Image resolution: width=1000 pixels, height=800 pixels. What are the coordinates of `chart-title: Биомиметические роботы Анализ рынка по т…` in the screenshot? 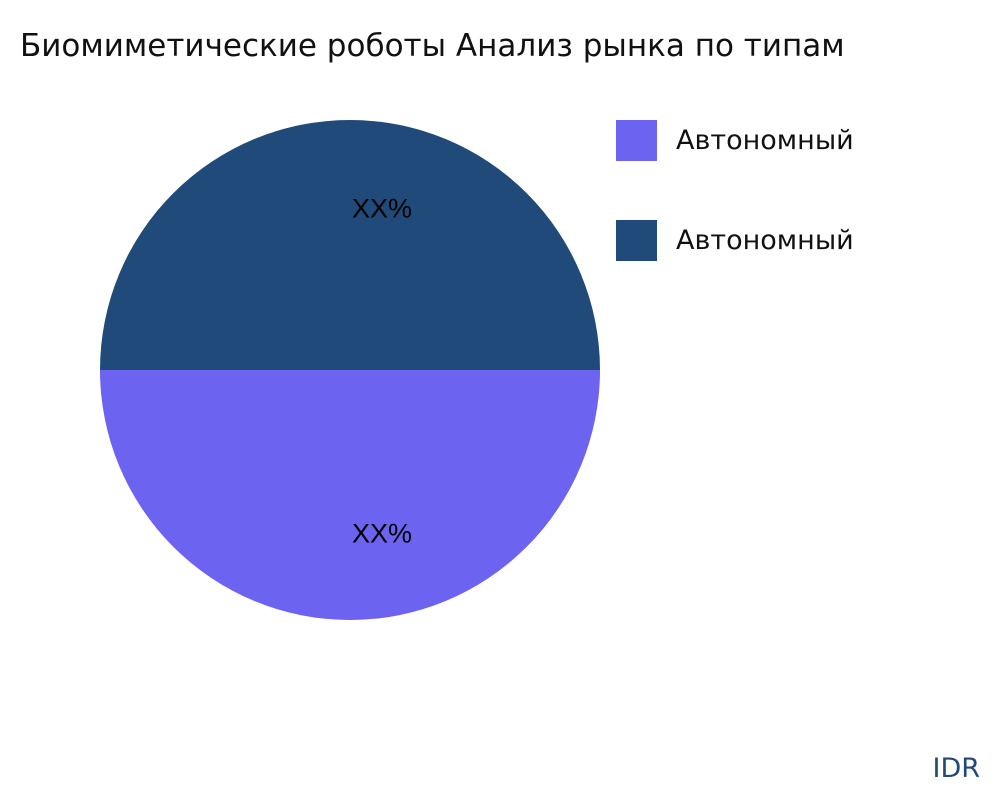 It's located at (432, 46).